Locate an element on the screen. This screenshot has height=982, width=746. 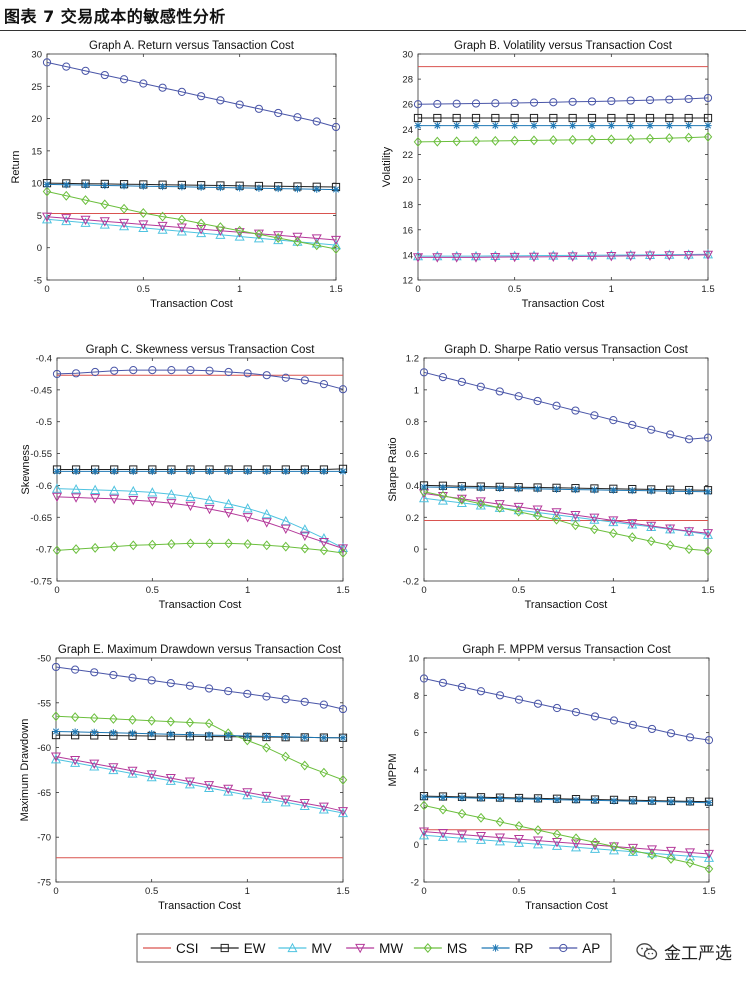
y-tick-label: 0.6 is located at coordinates (412, 454).